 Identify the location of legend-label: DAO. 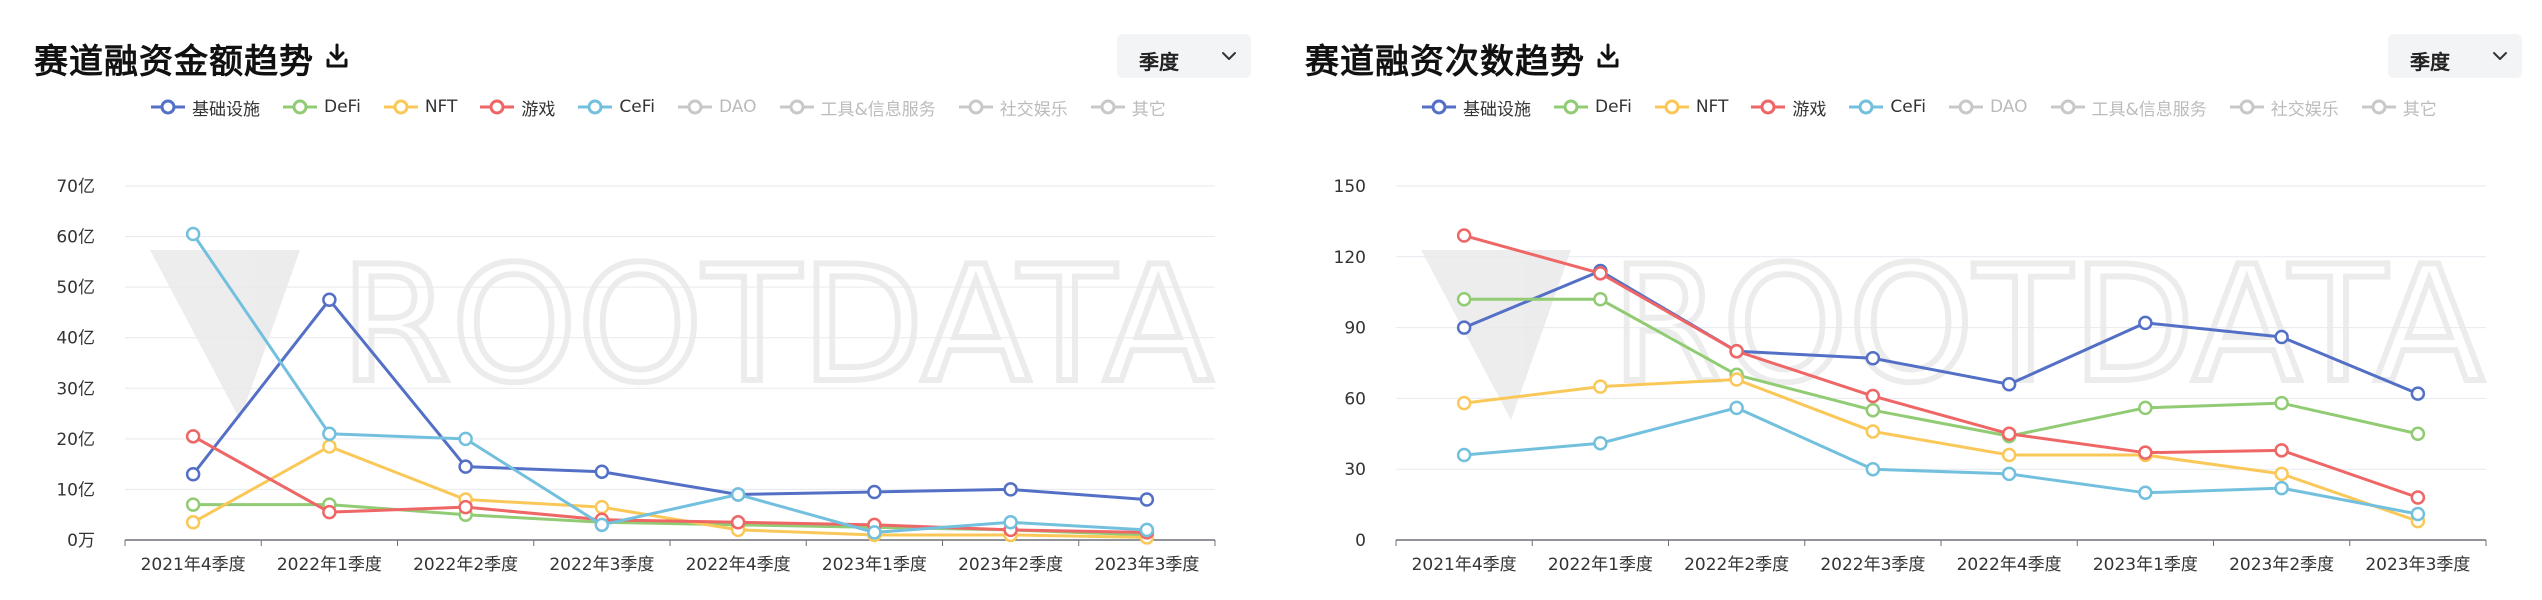
(2009, 107).